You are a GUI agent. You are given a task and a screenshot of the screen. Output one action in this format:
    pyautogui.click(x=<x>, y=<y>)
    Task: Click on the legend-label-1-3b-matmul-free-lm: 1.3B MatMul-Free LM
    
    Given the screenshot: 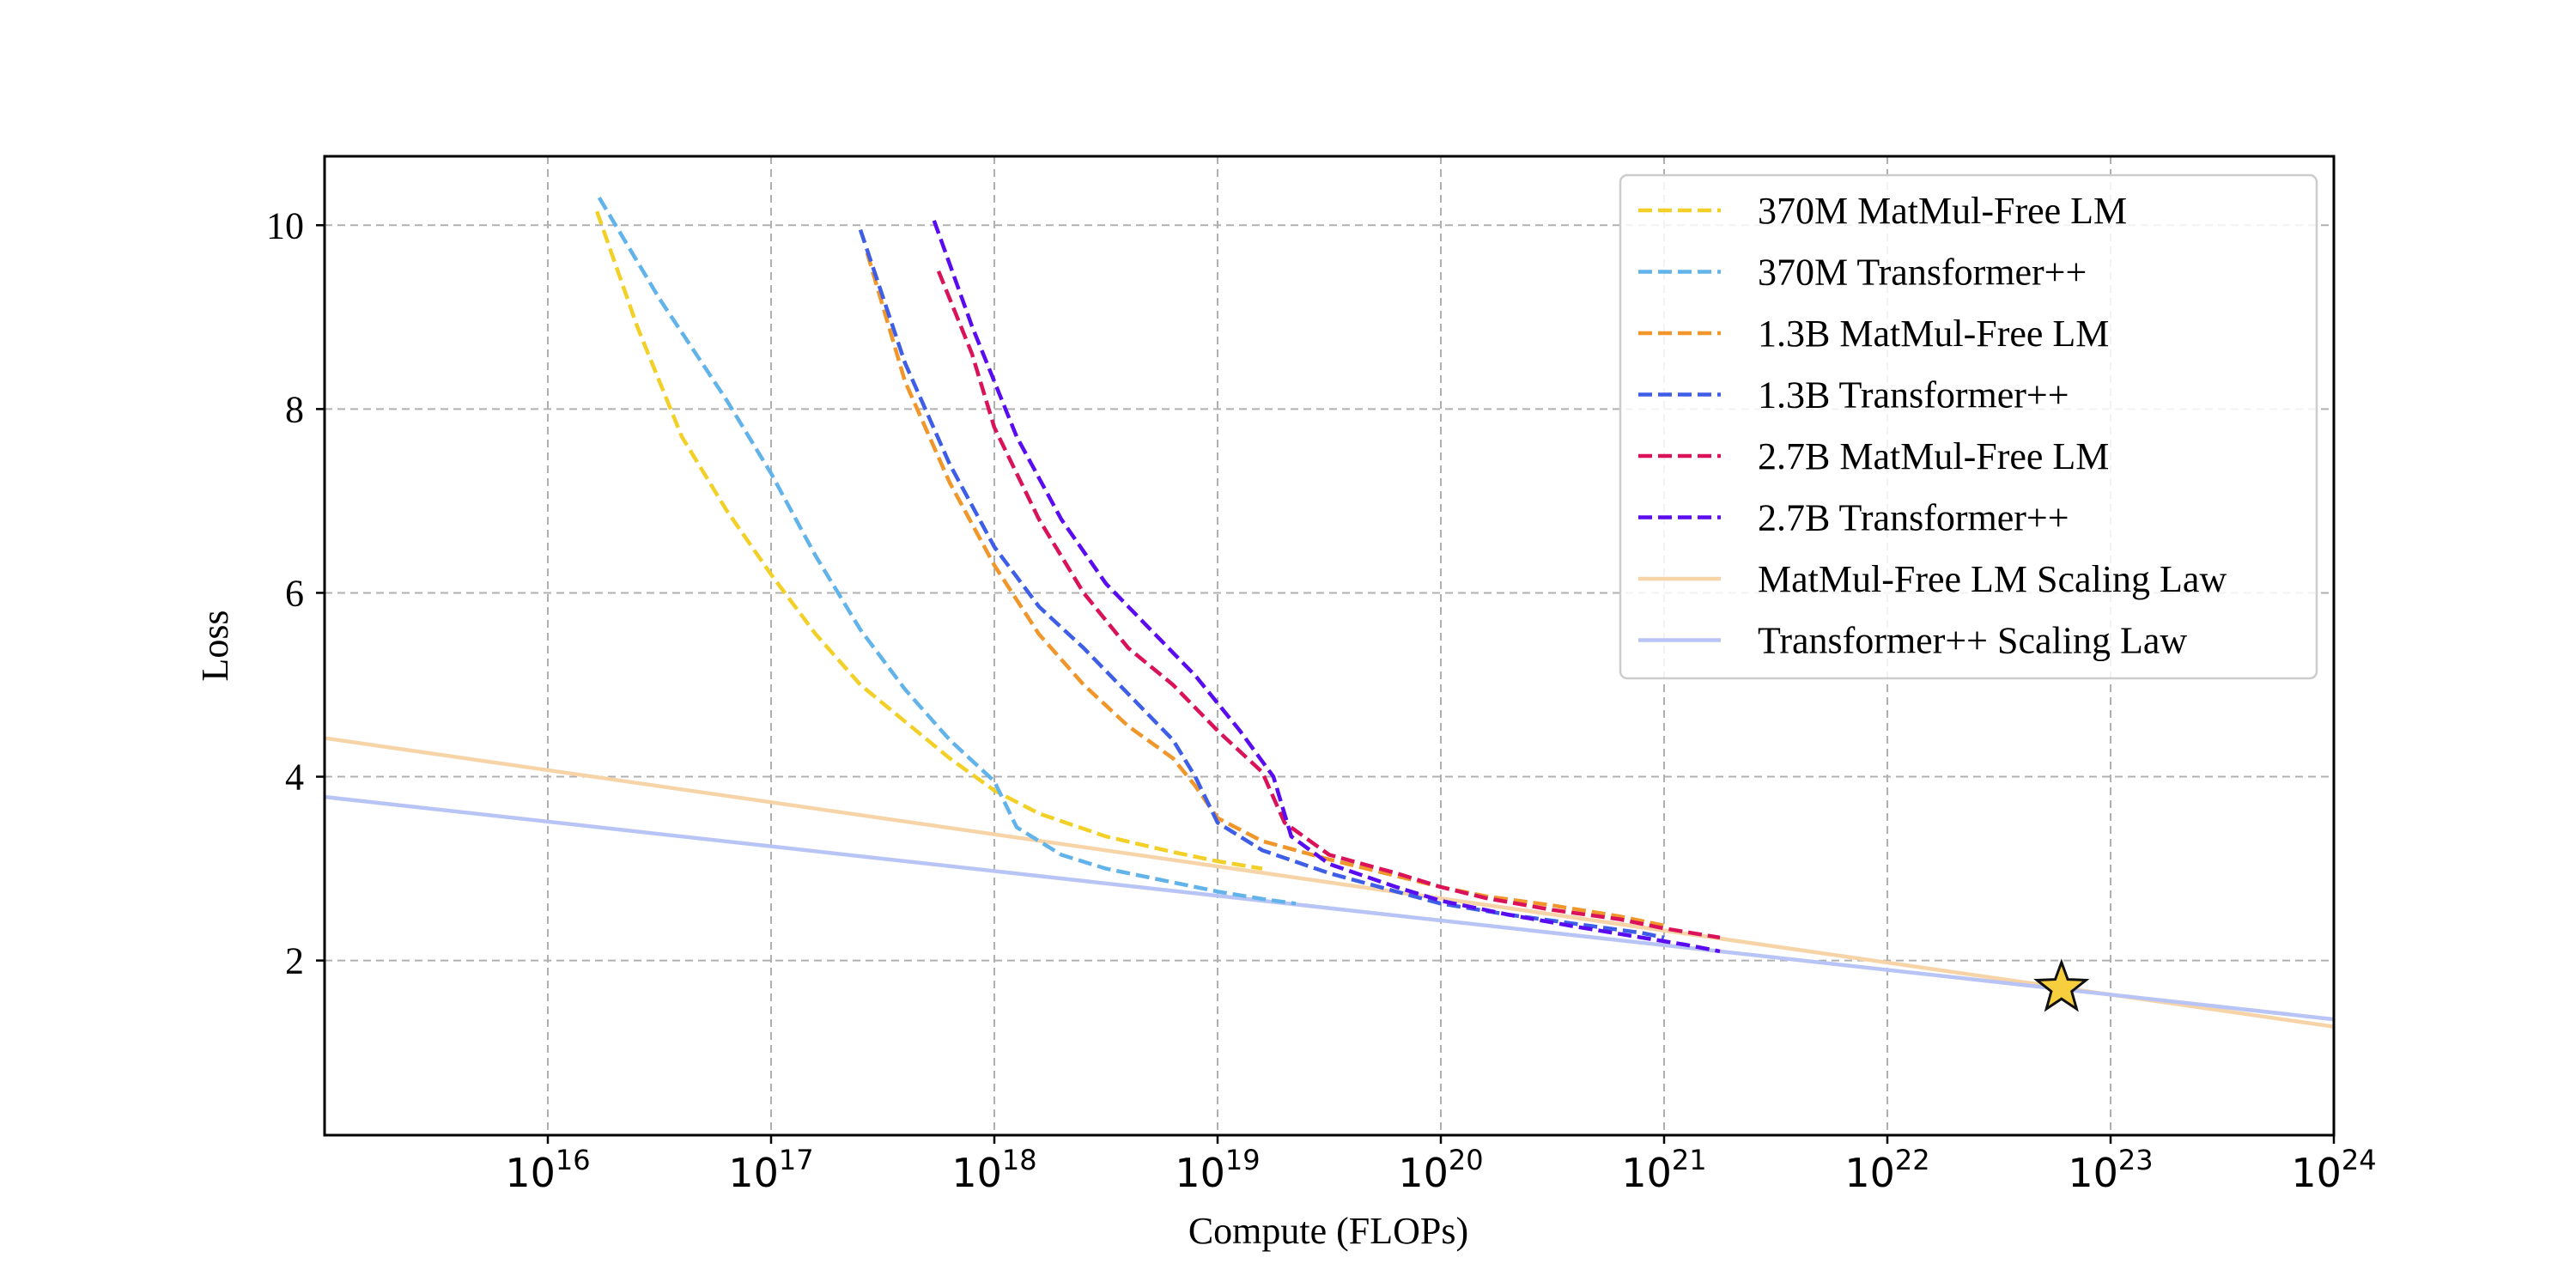 What is the action you would take?
    pyautogui.click(x=1933, y=334)
    